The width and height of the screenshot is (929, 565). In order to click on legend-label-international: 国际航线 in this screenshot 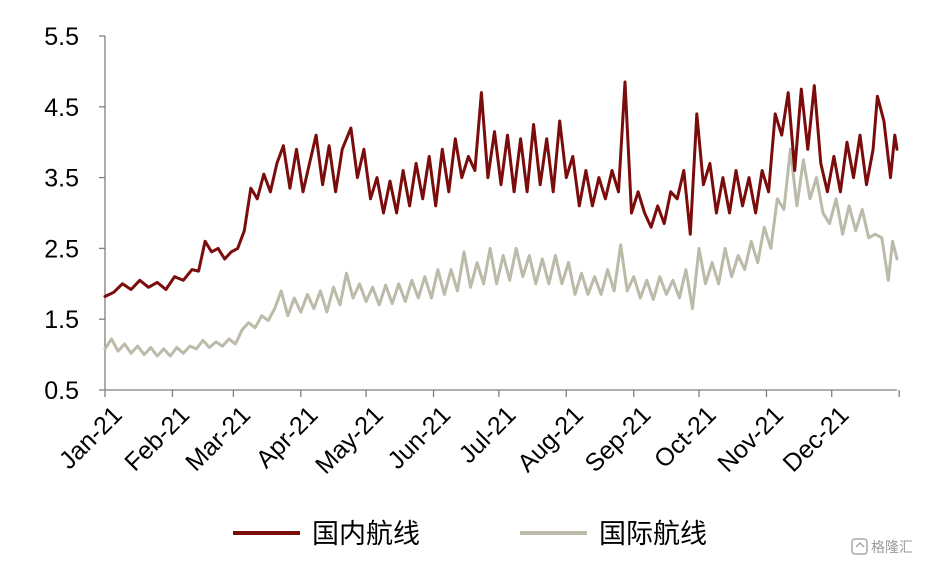, I will do `click(653, 534)`.